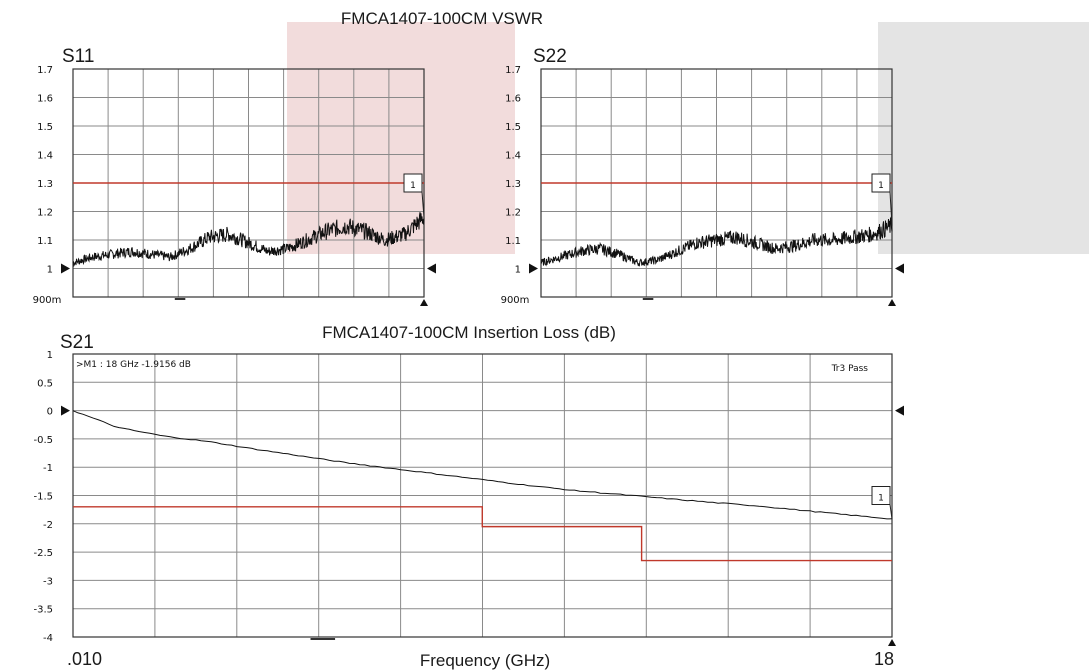  I want to click on s11-ytick-label: 1, so click(50, 270).